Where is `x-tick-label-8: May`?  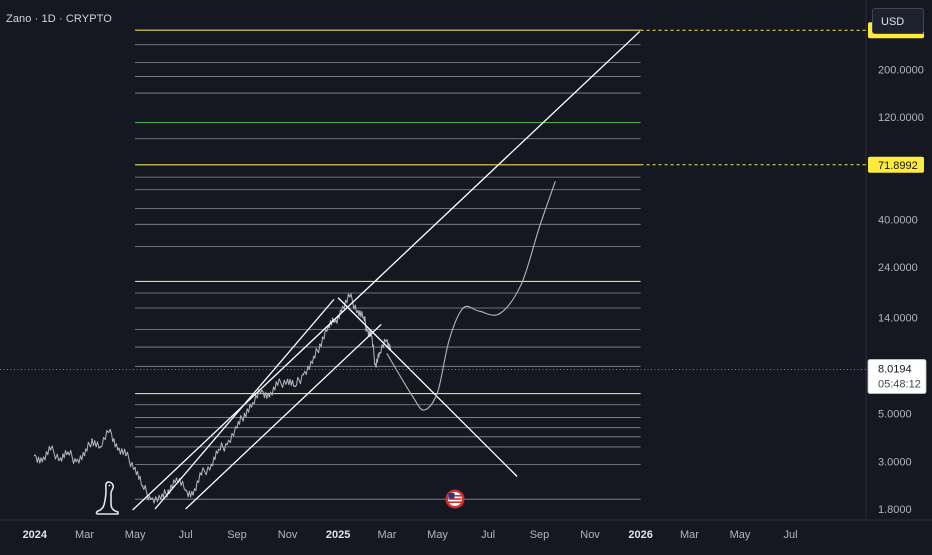 x-tick-label-8: May is located at coordinates (437, 535).